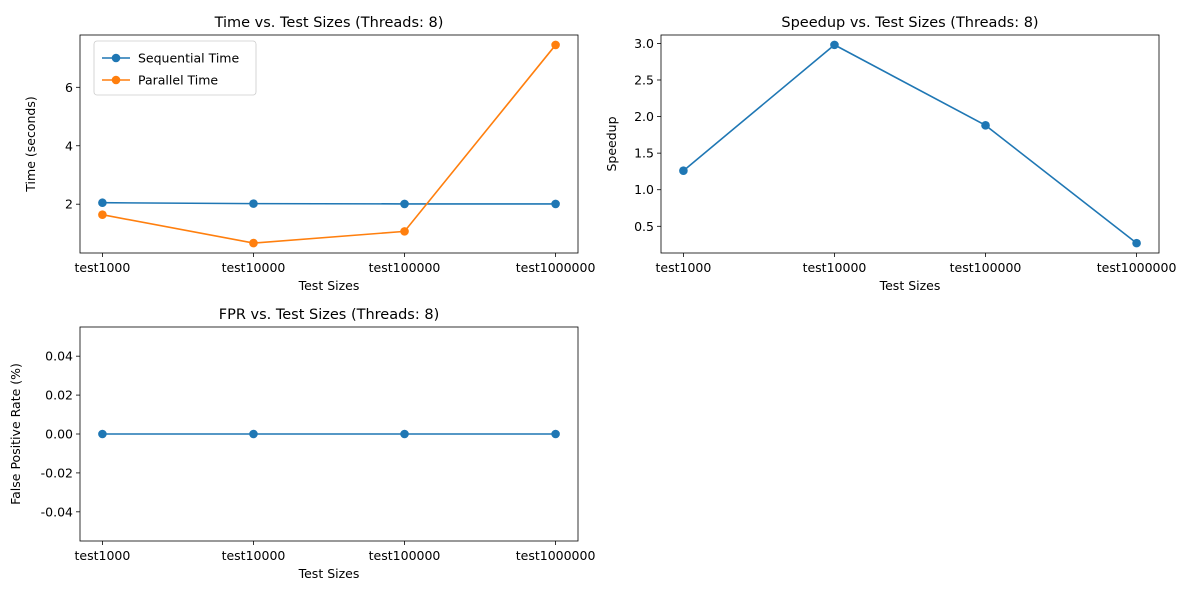  What do you see at coordinates (644, 153) in the screenshot?
I see `y-tick-label: 1.5` at bounding box center [644, 153].